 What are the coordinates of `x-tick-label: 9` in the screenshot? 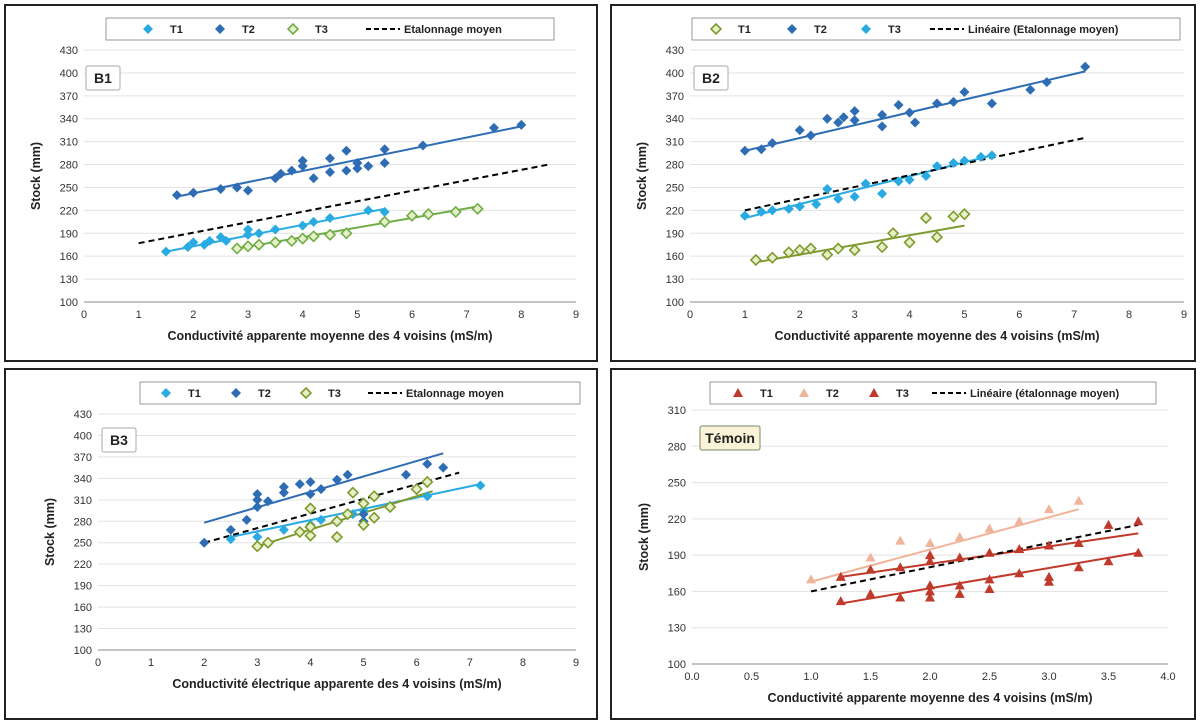 It's located at (576, 315).